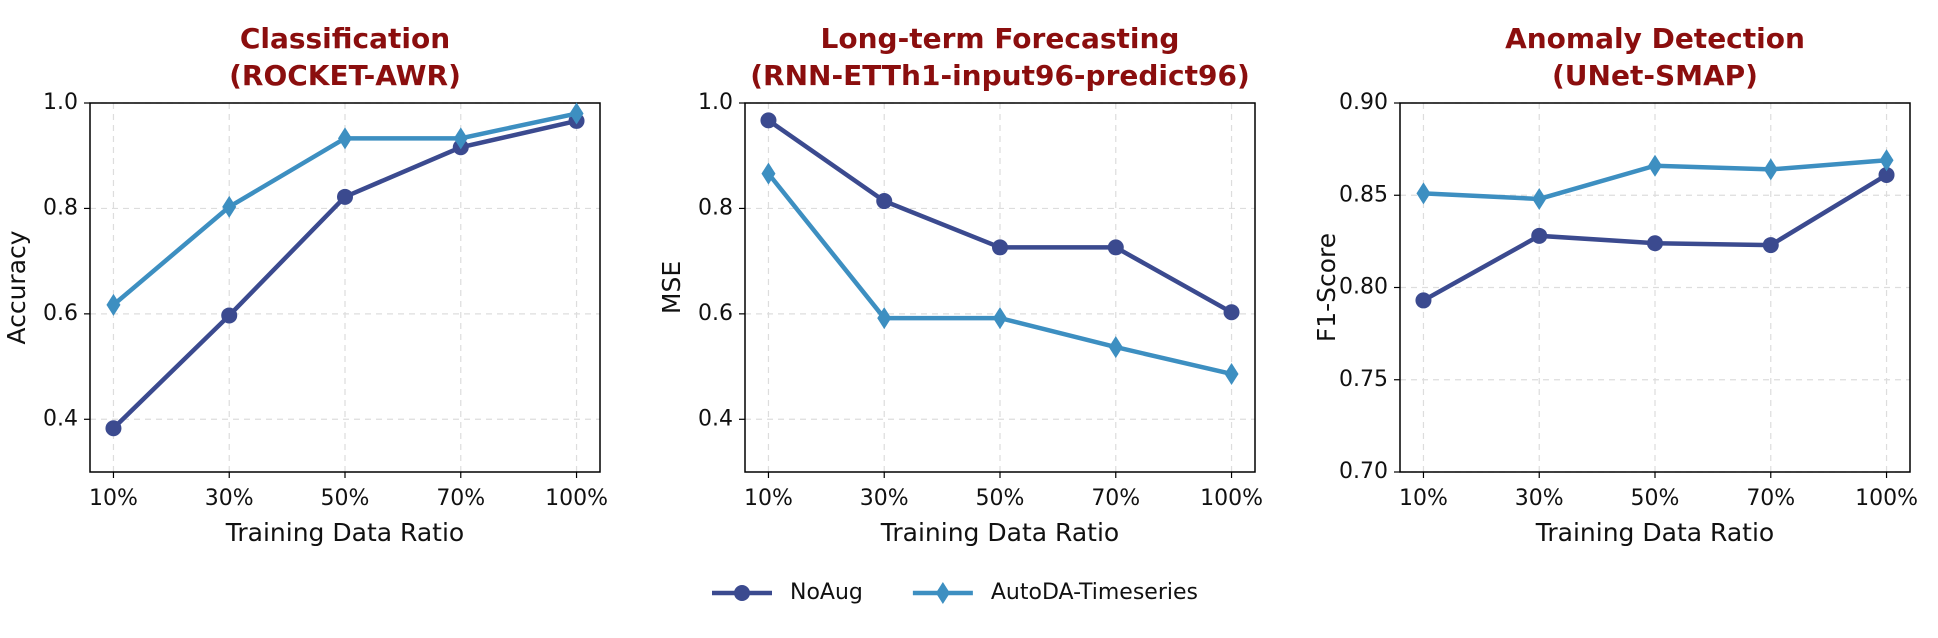  I want to click on y-tick-label: 0.90, so click(1363, 102).